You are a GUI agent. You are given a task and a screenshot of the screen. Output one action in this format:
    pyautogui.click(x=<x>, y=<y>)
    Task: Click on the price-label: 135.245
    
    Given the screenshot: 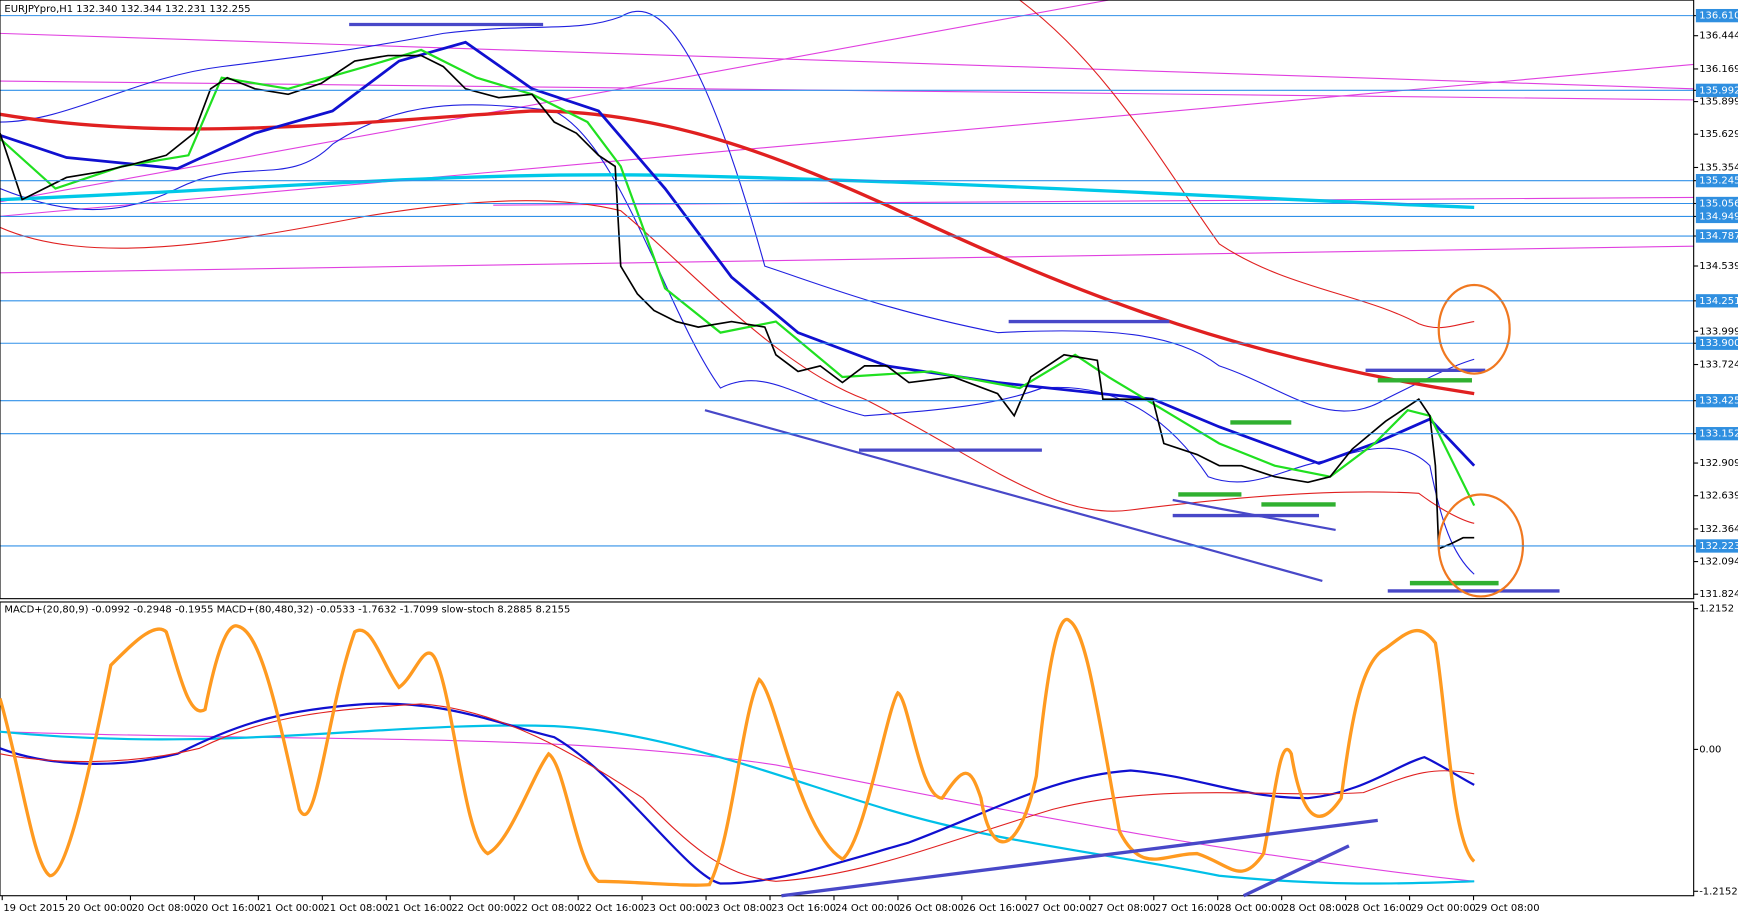 What is the action you would take?
    pyautogui.click(x=1718, y=181)
    